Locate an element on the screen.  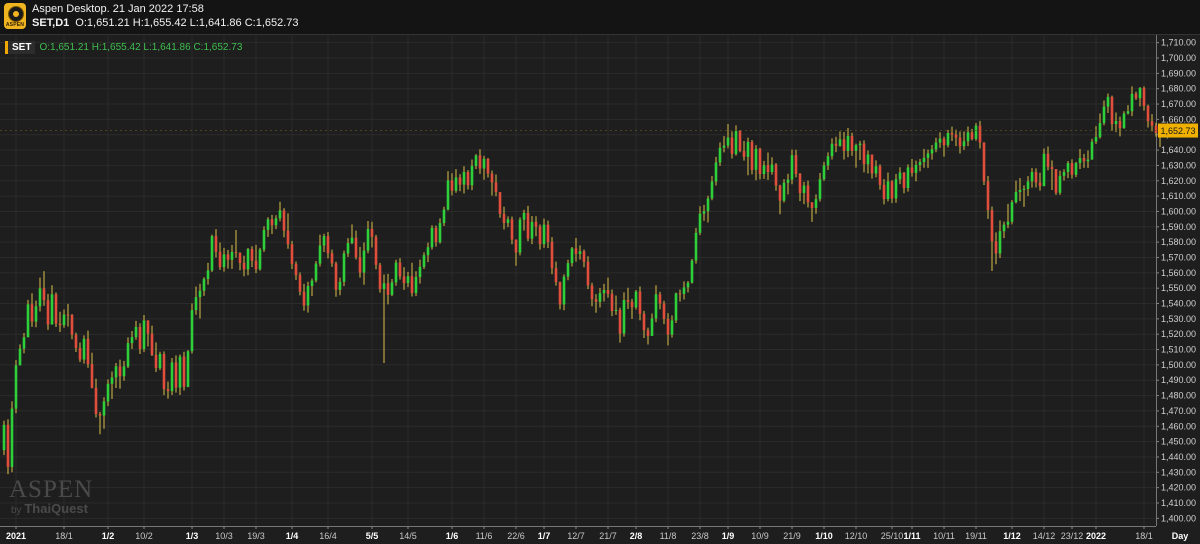
y-tick-label: 1,460.00 is located at coordinates (1178, 426).